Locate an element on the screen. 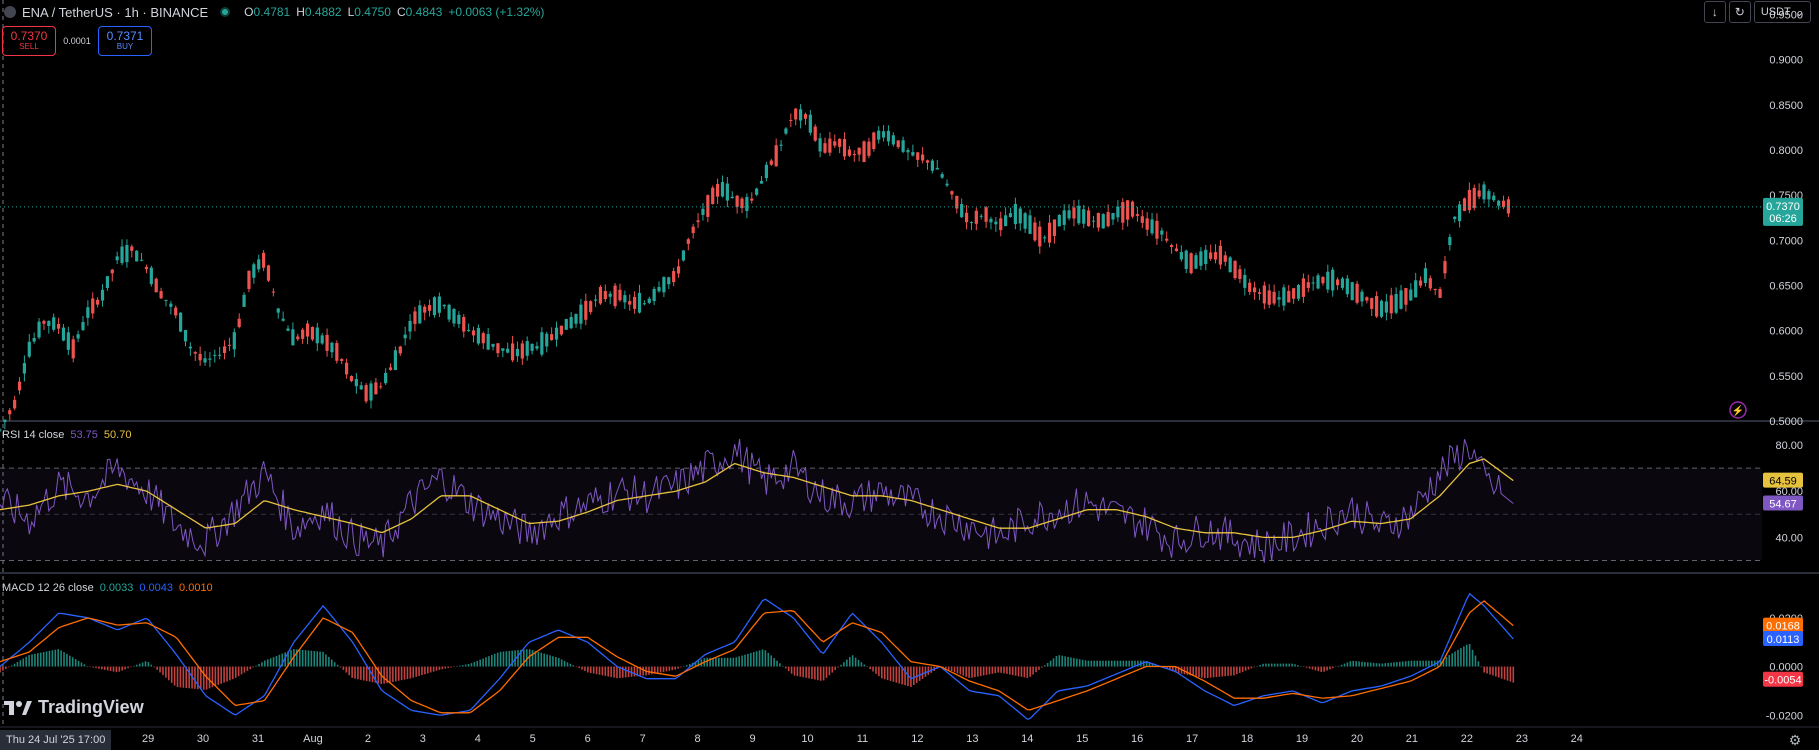 The height and width of the screenshot is (750, 1819). rsi-value: 53.75 is located at coordinates (84, 435).